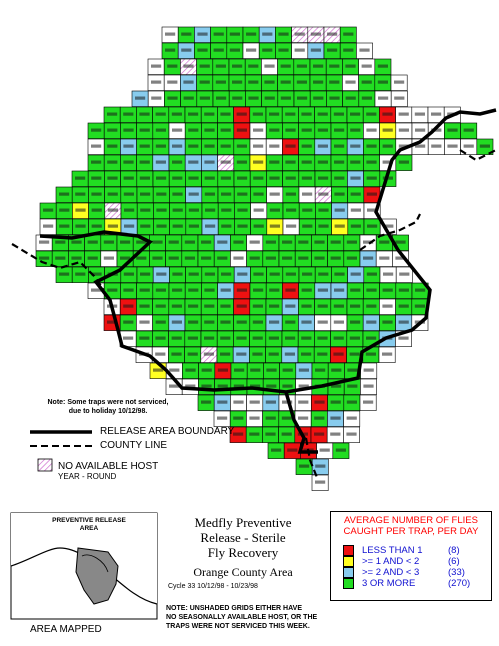 The image size is (499, 646). What do you see at coordinates (459, 583) in the screenshot?
I see `legend-row-count: (270)` at bounding box center [459, 583].